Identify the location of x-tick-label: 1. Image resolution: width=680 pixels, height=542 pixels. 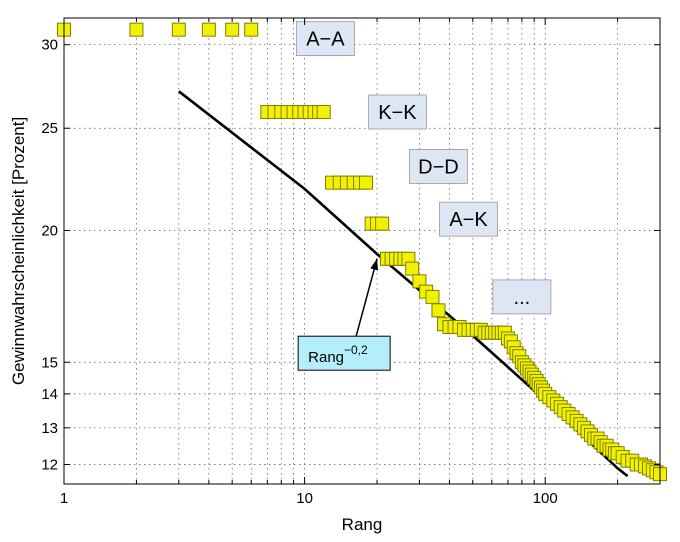
(64, 498).